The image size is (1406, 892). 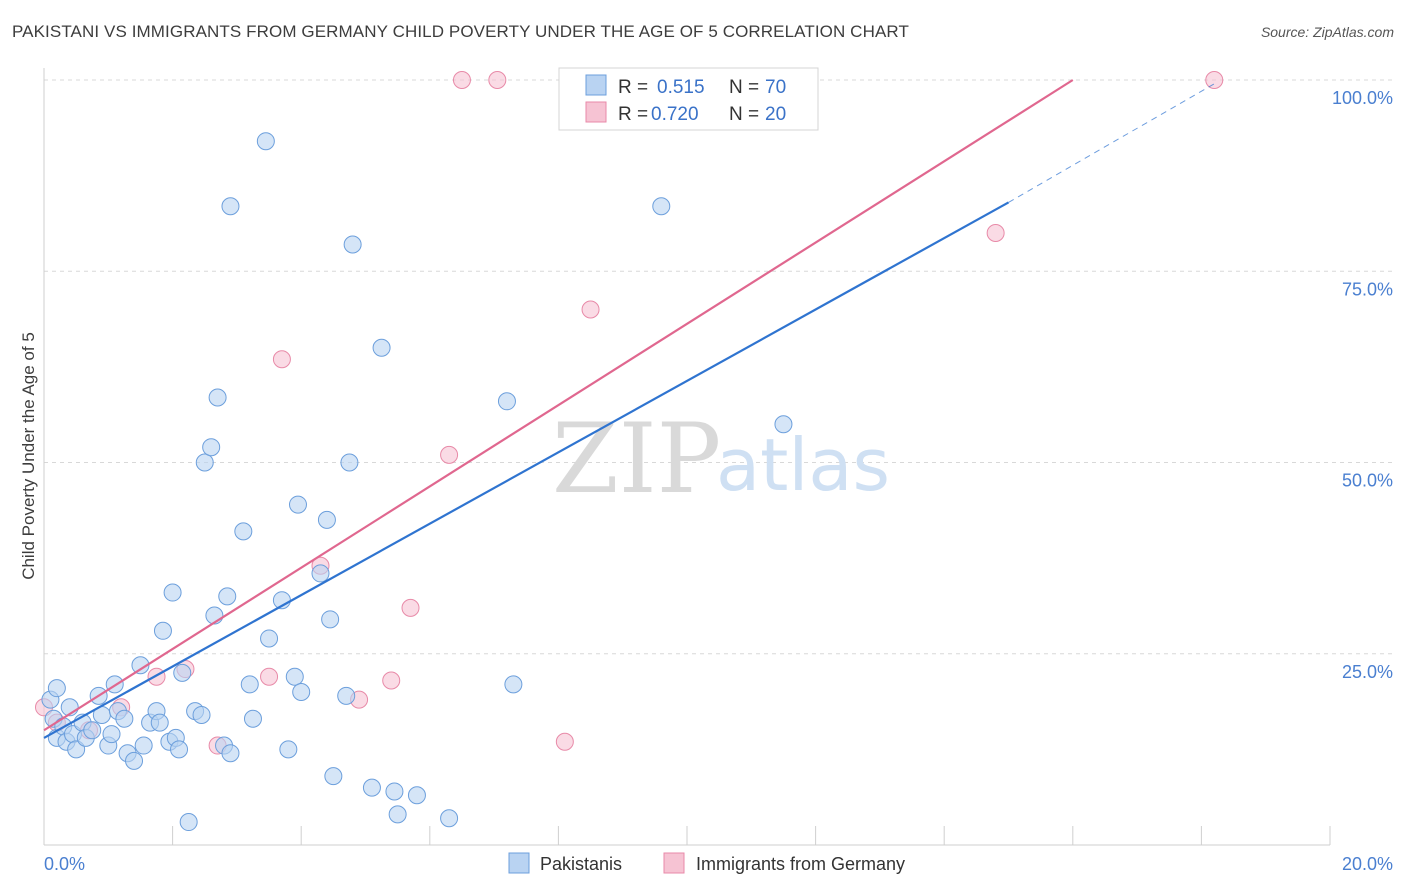 I want to click on bottom-legend-label-germany: Immigrants from Germany, so click(x=800, y=864).